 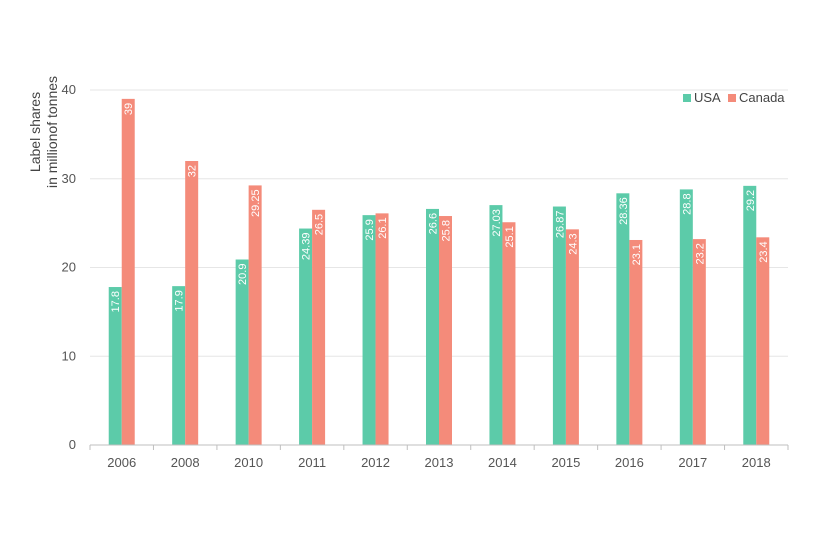 What do you see at coordinates (432, 326) in the screenshot?
I see `bar-usa-2013` at bounding box center [432, 326].